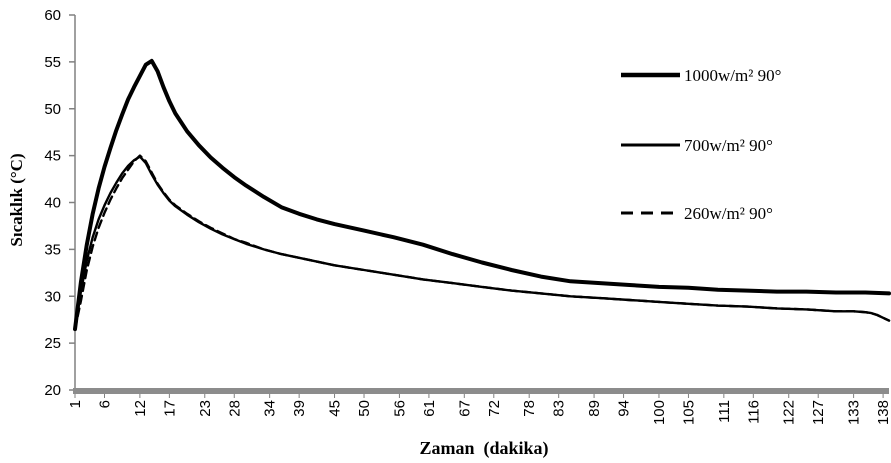 The width and height of the screenshot is (891, 463). I want to click on x-tick-label: 39, so click(299, 408).